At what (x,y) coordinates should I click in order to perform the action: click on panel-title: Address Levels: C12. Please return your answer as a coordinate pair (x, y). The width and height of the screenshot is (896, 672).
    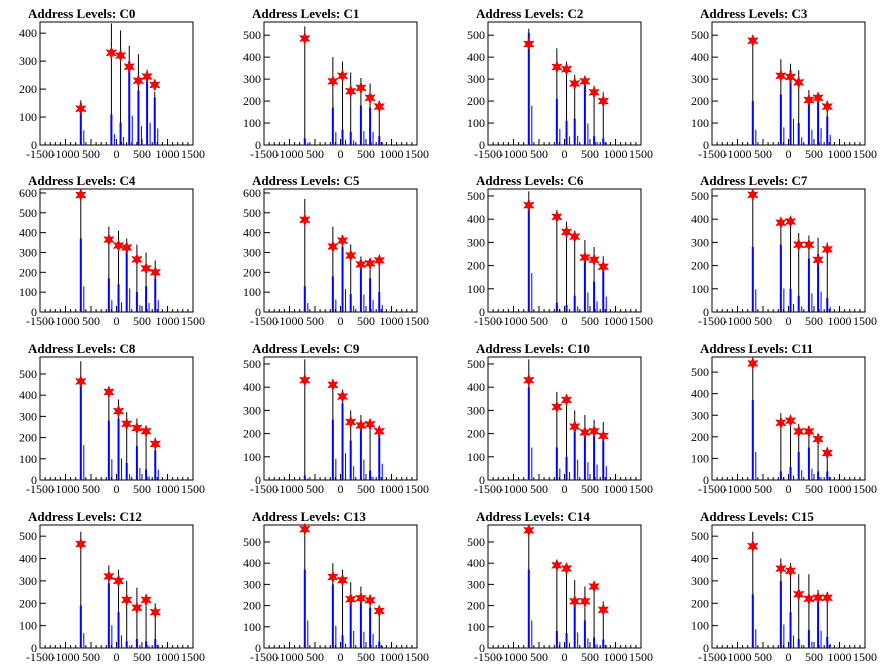
    Looking at the image, I should click on (85, 516).